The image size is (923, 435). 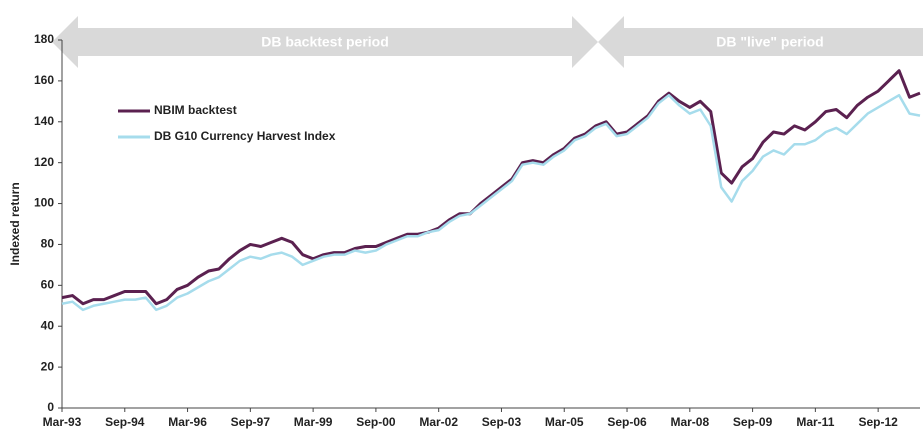 I want to click on y-tick-label: 140, so click(x=44, y=121).